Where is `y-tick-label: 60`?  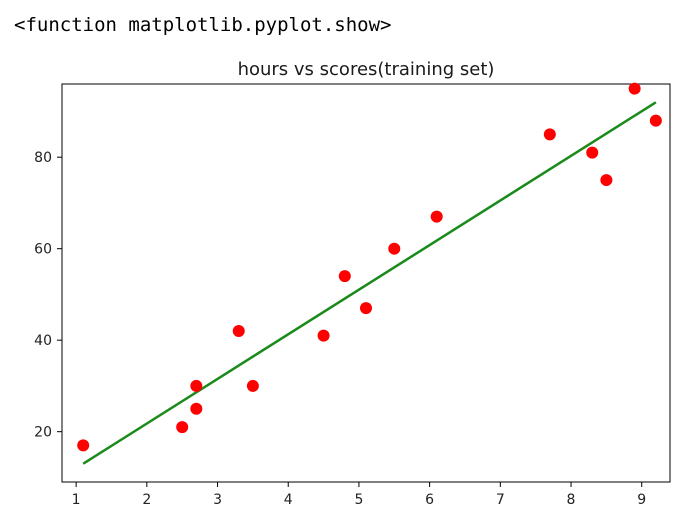 y-tick-label: 60 is located at coordinates (43, 250).